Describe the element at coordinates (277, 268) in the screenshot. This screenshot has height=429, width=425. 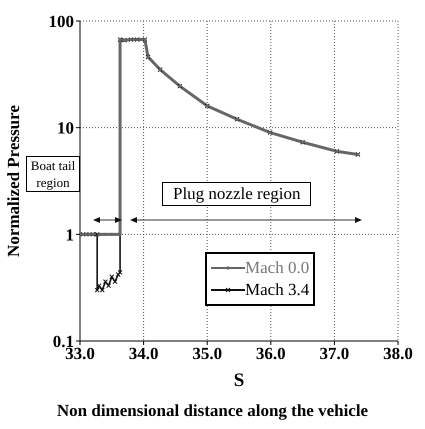
I see `legend-label: Mach 0.0` at that location.